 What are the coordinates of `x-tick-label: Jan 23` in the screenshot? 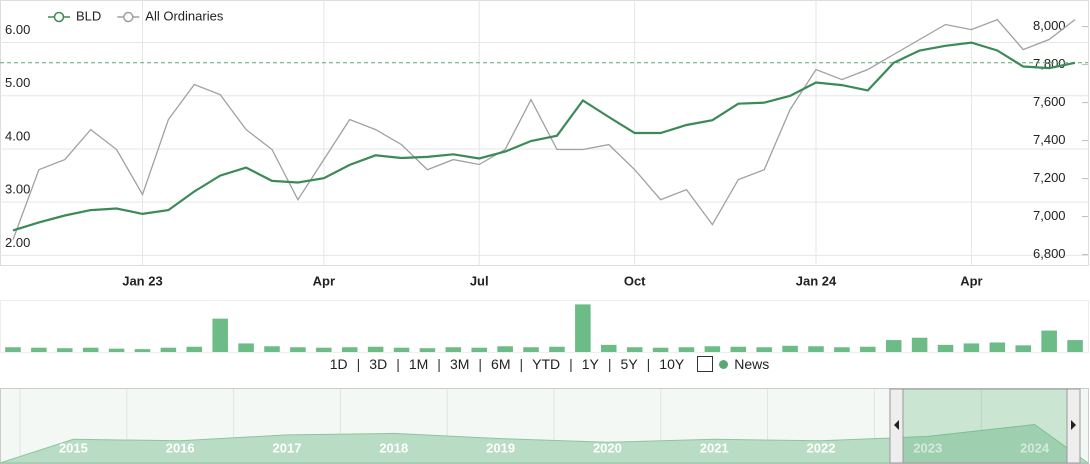 It's located at (142, 280).